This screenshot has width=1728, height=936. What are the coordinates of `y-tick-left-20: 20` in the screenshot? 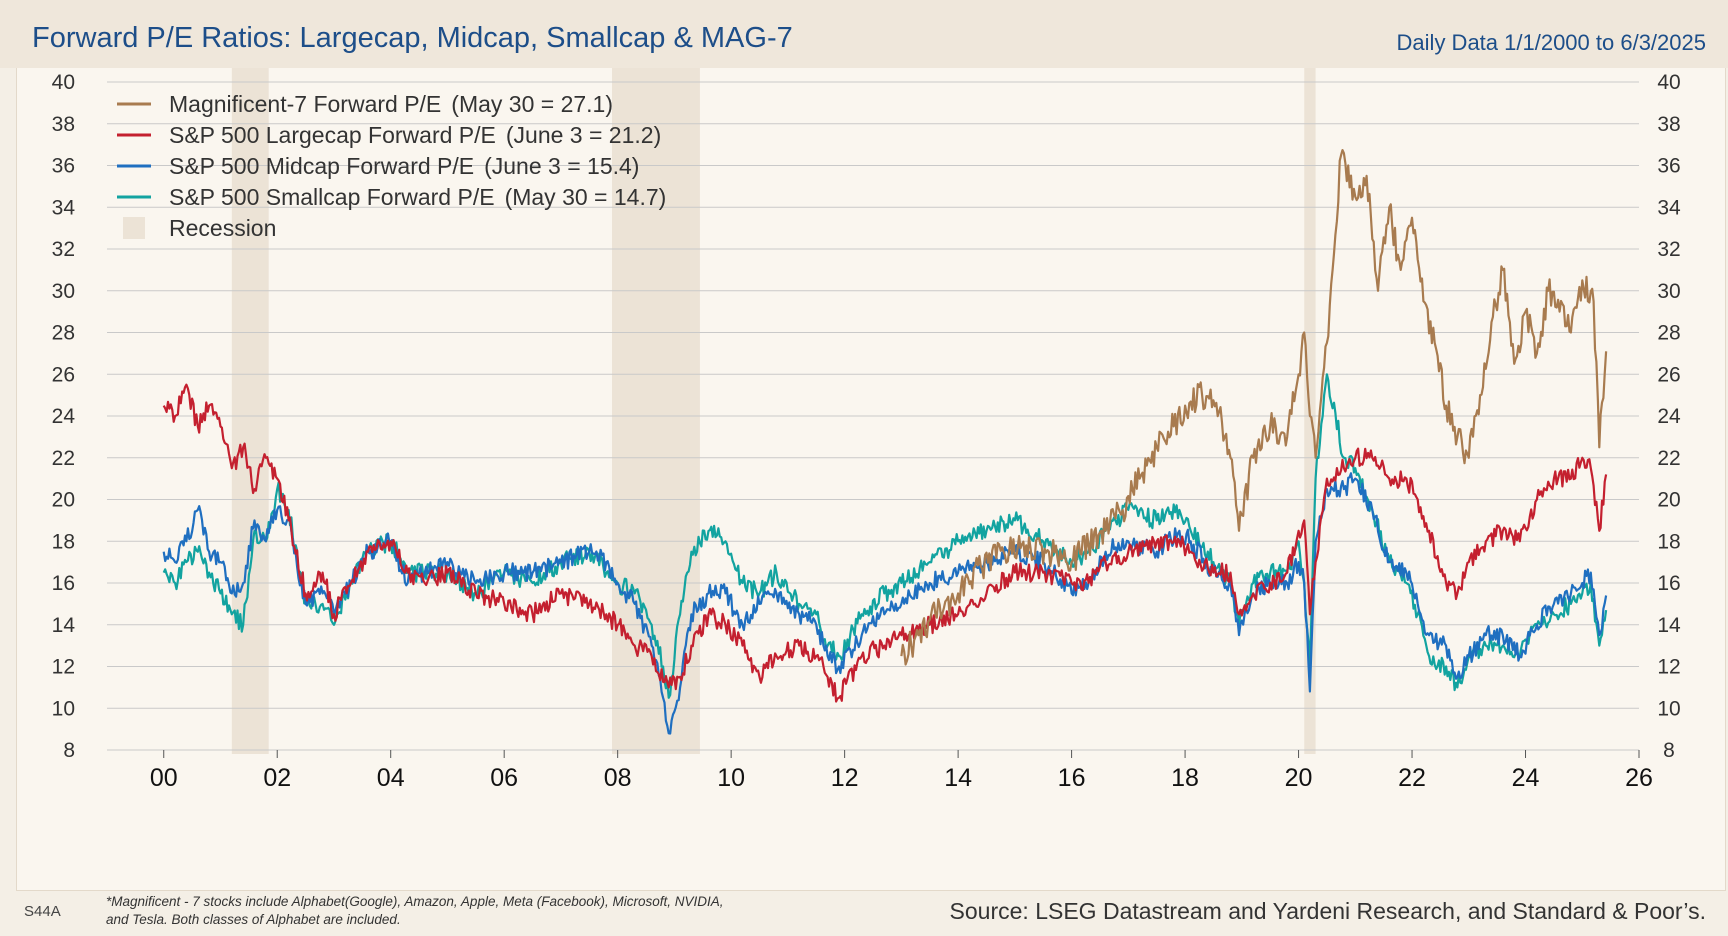 It's located at (63, 500).